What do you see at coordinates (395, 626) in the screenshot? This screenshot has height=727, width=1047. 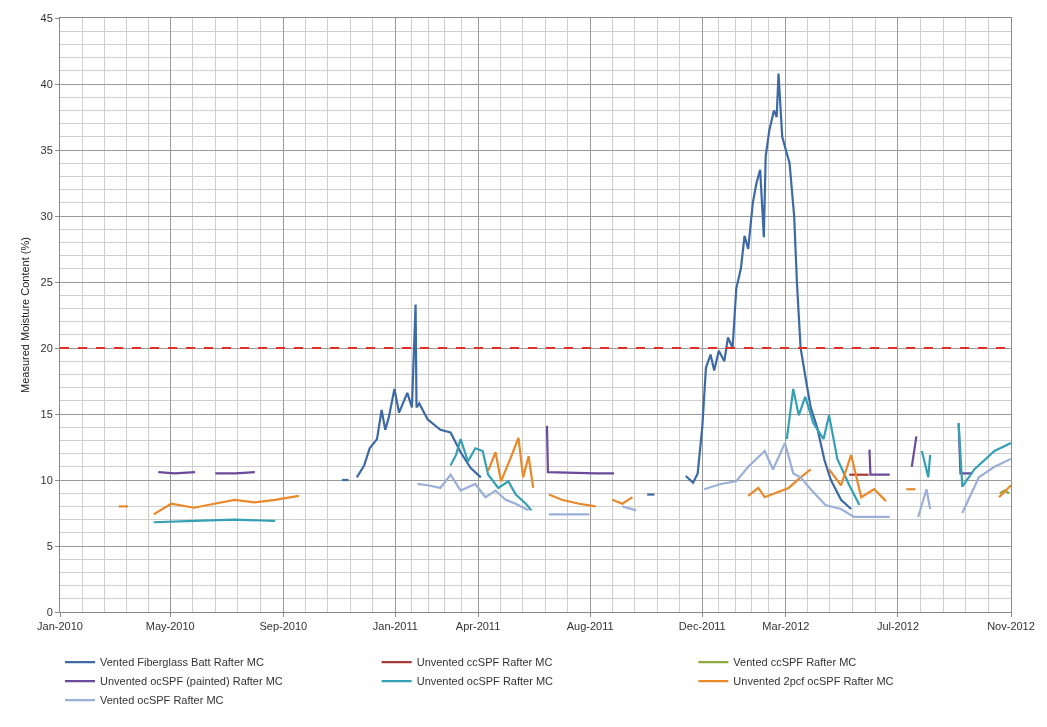 I see `x-tick-label: Jan-2011` at bounding box center [395, 626].